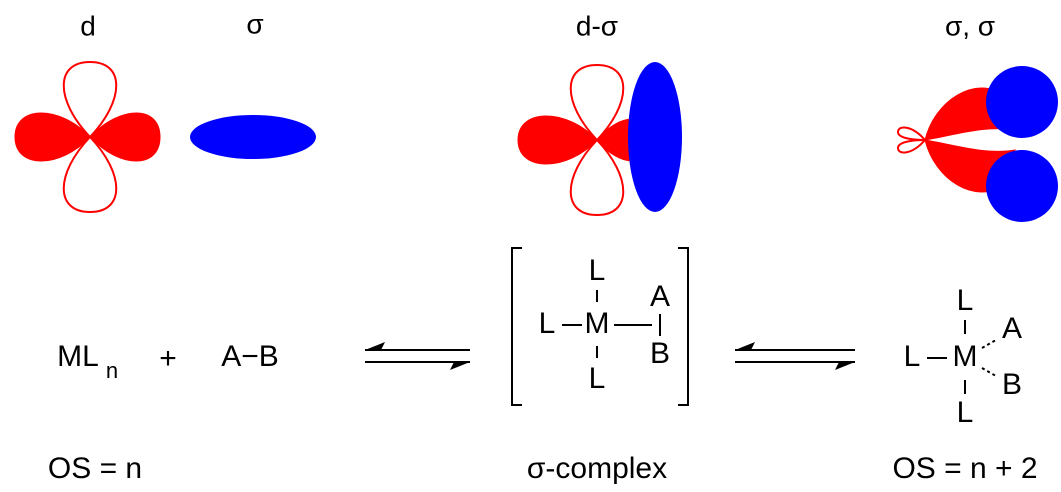  Describe the element at coordinates (87, 137) in the screenshot. I see `d-orbital` at that location.